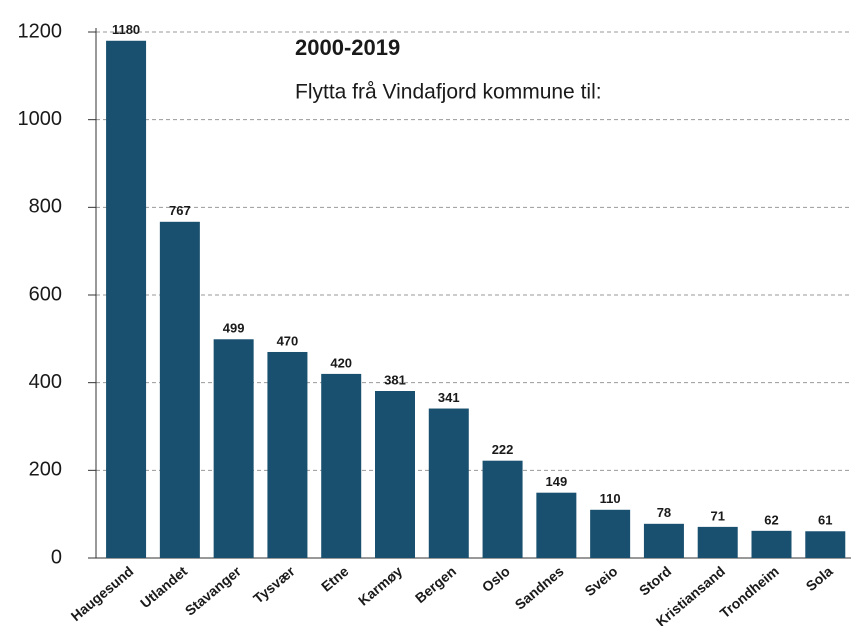 The width and height of the screenshot is (851, 626). What do you see at coordinates (557, 481) in the screenshot?
I see `value-label: 149` at bounding box center [557, 481].